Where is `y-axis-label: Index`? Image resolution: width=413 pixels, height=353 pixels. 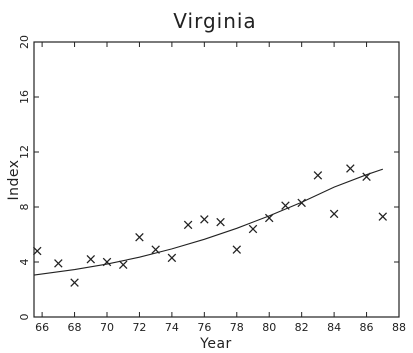
y-axis-label: Index is located at coordinates (14, 179).